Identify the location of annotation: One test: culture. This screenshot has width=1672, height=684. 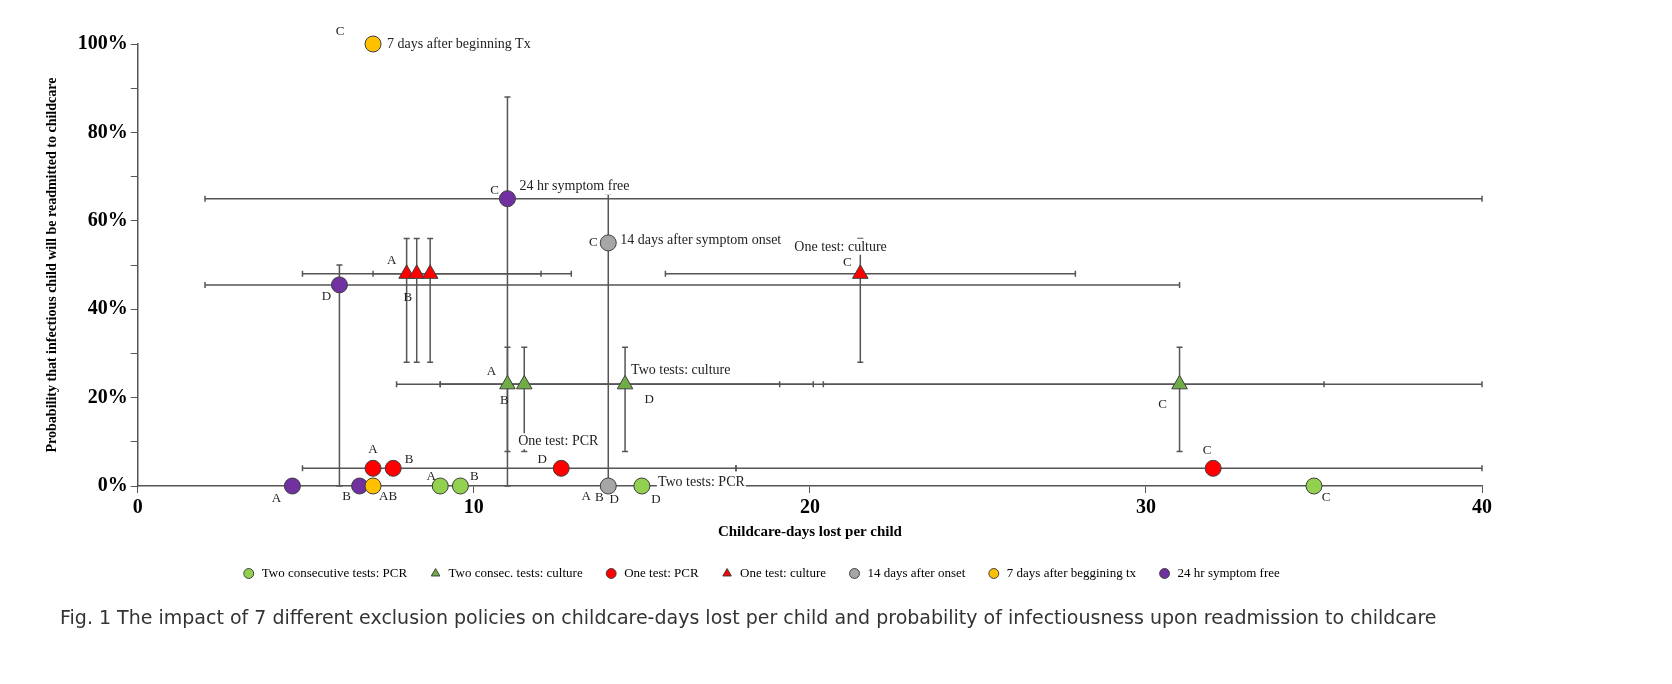
(840, 246).